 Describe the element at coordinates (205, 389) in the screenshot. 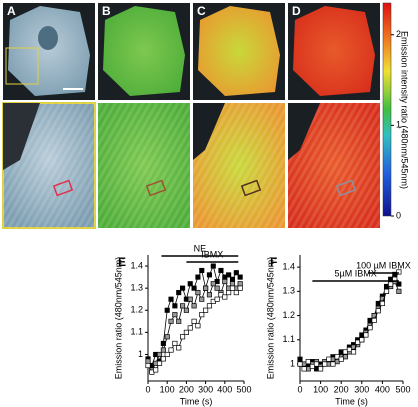

I see `x-tick-label: 300` at that location.